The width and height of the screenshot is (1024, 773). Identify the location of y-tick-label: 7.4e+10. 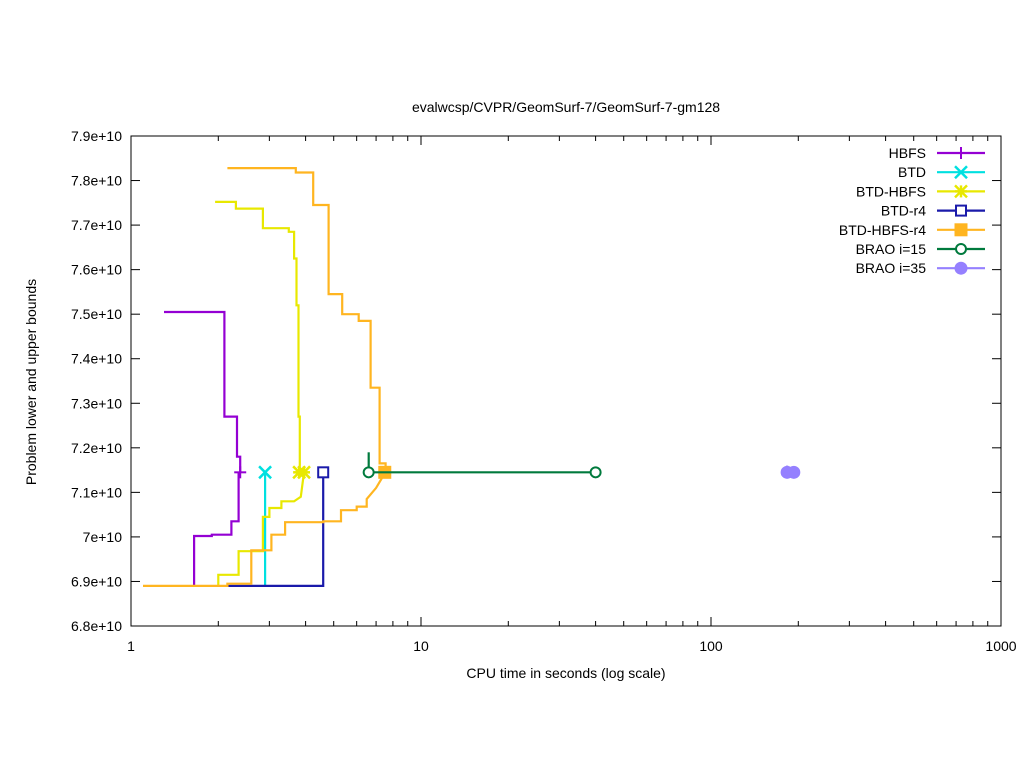
(96, 359).